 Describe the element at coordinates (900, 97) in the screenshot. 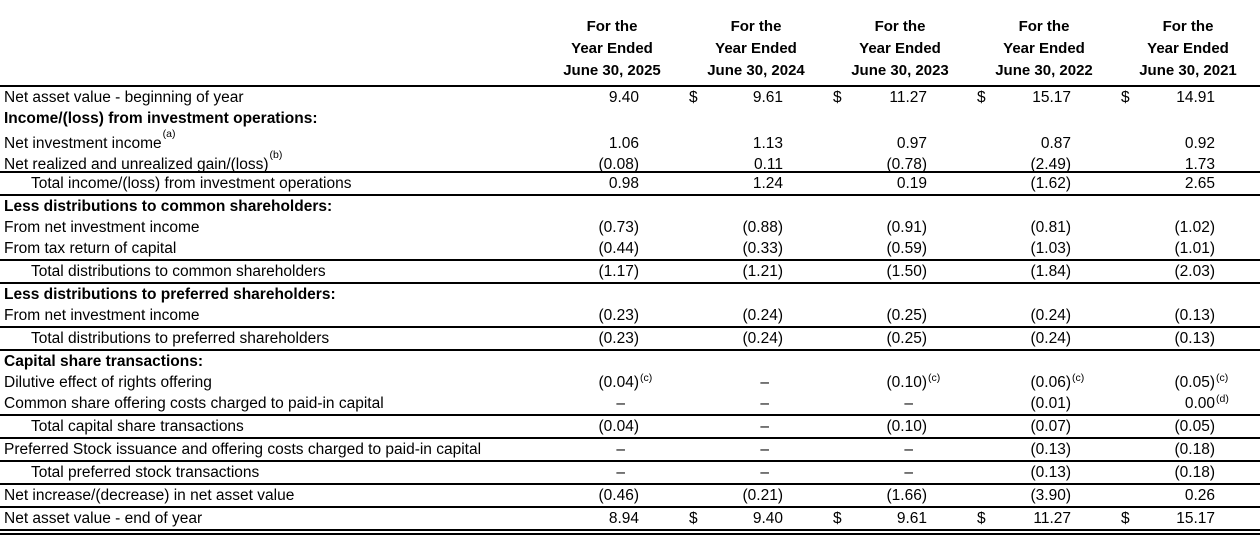

I see `value-cell: $11.27` at that location.